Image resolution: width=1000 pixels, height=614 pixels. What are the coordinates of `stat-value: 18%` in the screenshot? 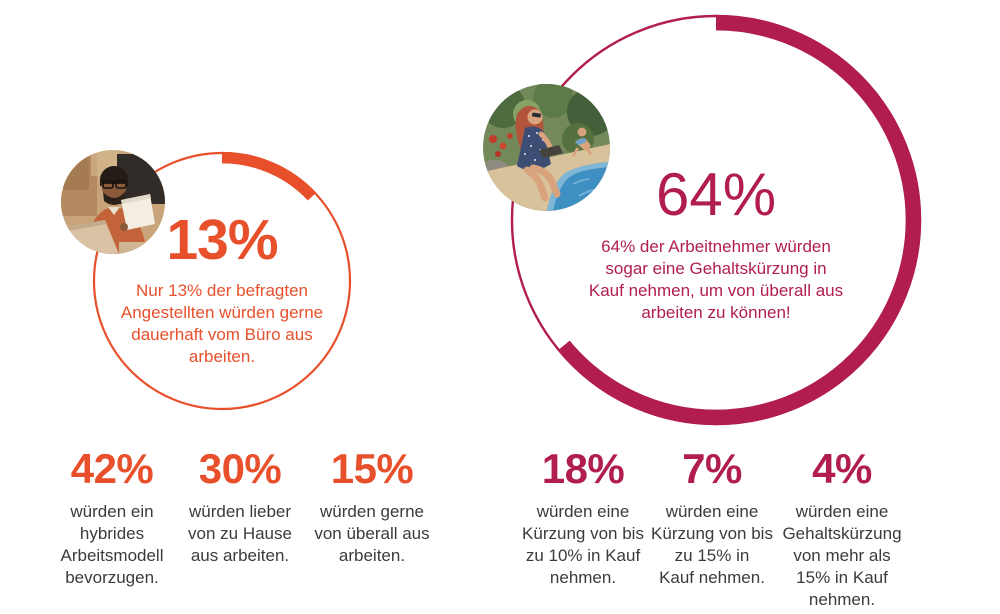 It's located at (583, 468).